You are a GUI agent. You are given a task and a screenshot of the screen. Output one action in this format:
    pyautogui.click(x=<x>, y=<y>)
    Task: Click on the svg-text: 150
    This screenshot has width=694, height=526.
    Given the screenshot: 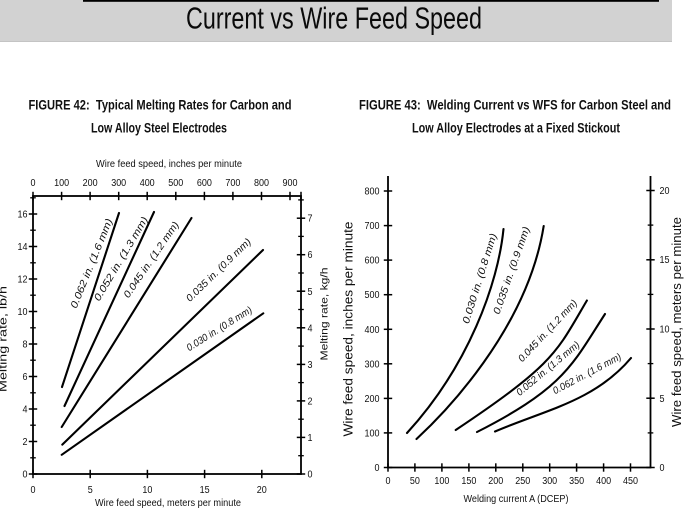 What is the action you would take?
    pyautogui.click(x=468, y=481)
    